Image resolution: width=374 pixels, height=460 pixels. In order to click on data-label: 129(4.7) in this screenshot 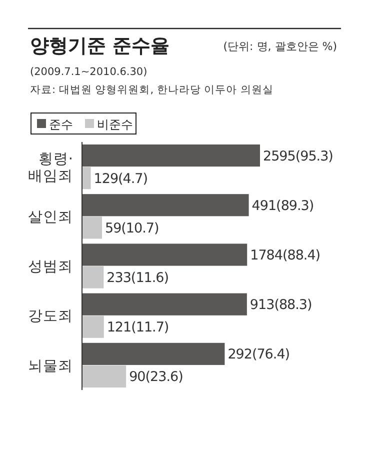, I will do `click(121, 178)`.